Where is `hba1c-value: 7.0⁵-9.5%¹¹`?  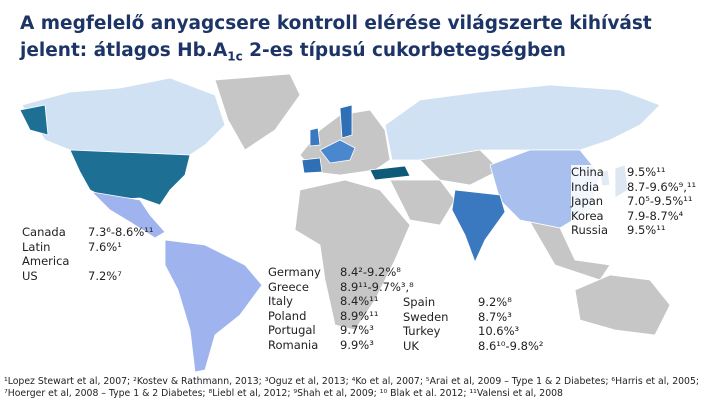 hba1c-value: 7.0⁵-9.5%¹¹ is located at coordinates (660, 201).